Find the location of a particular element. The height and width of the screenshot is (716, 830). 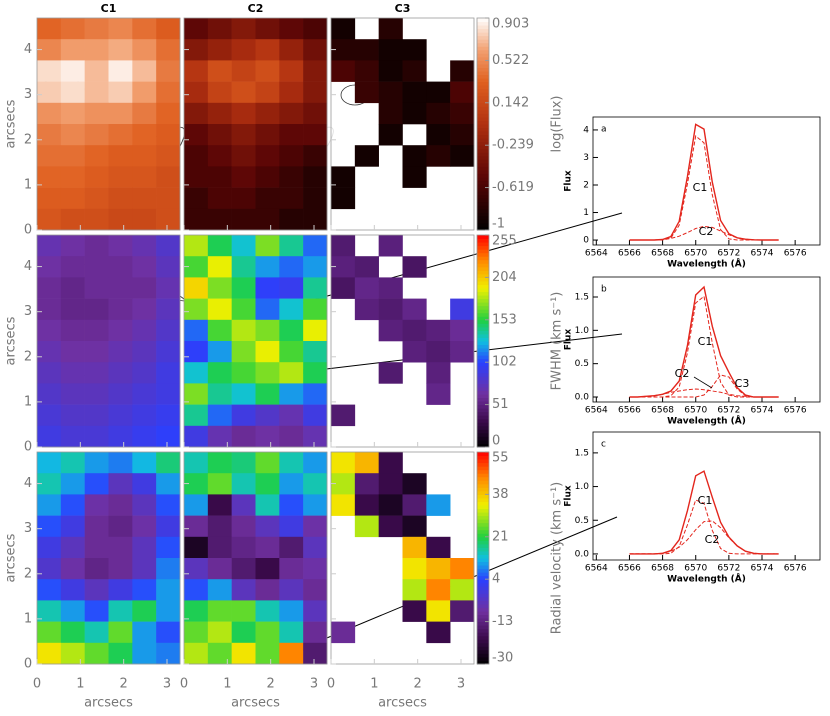

series-label: C1 is located at coordinates (705, 500).